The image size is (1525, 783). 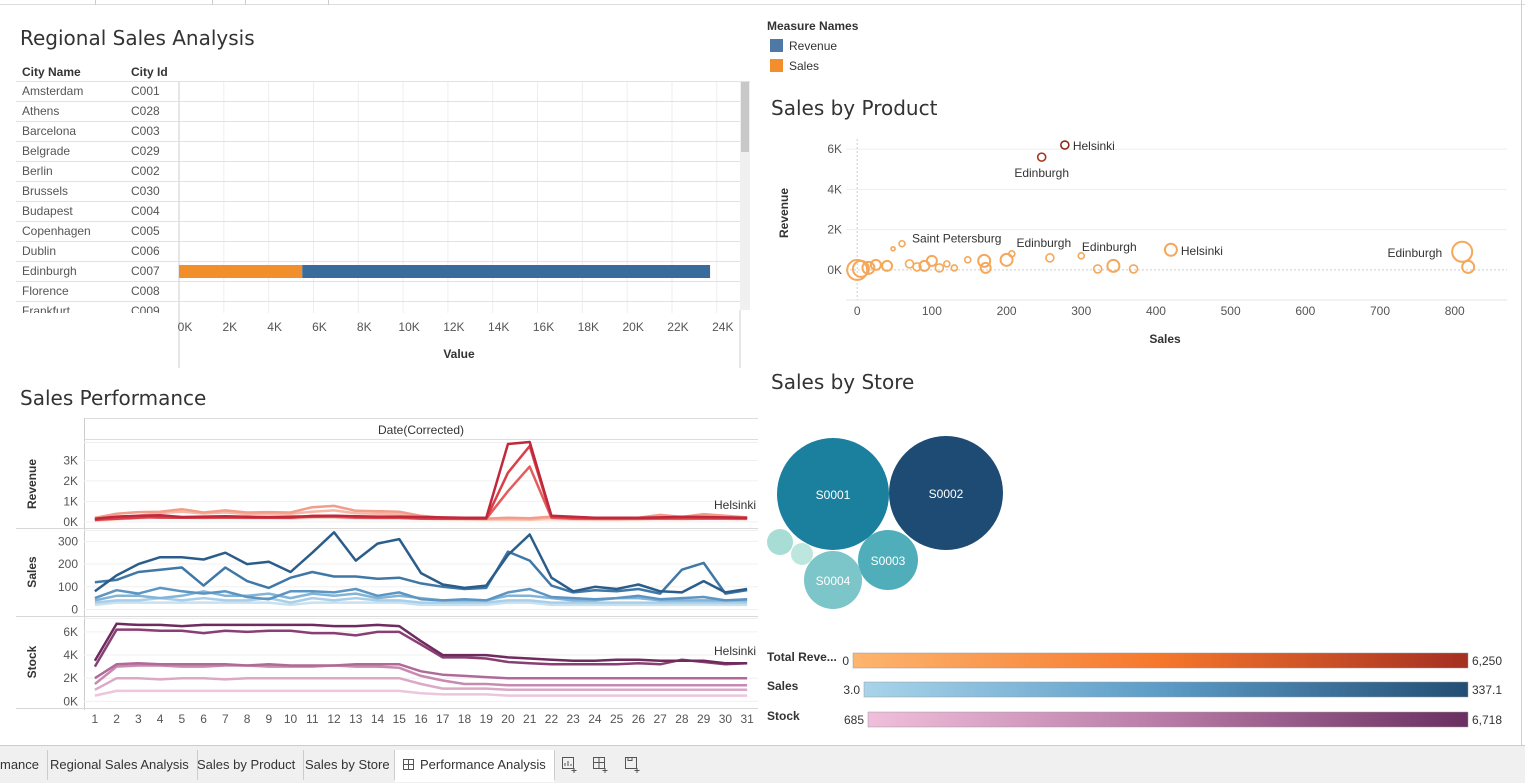 I want to click on table-cell-id: C005, so click(x=145, y=231).